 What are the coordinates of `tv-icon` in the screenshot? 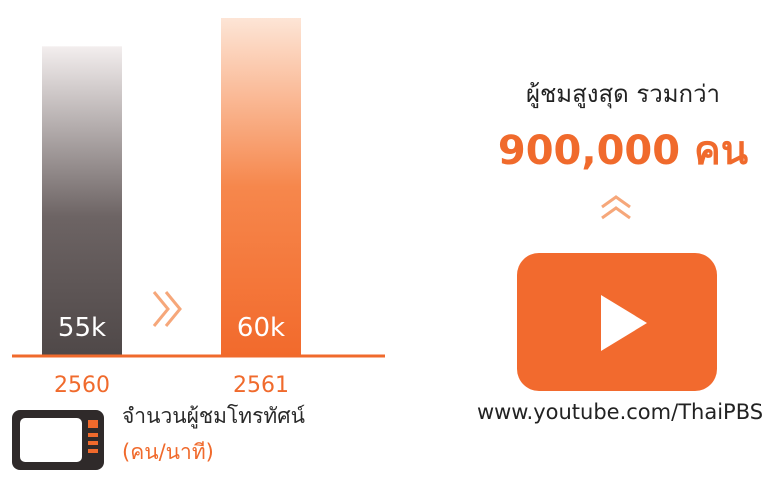 It's located at (58, 440).